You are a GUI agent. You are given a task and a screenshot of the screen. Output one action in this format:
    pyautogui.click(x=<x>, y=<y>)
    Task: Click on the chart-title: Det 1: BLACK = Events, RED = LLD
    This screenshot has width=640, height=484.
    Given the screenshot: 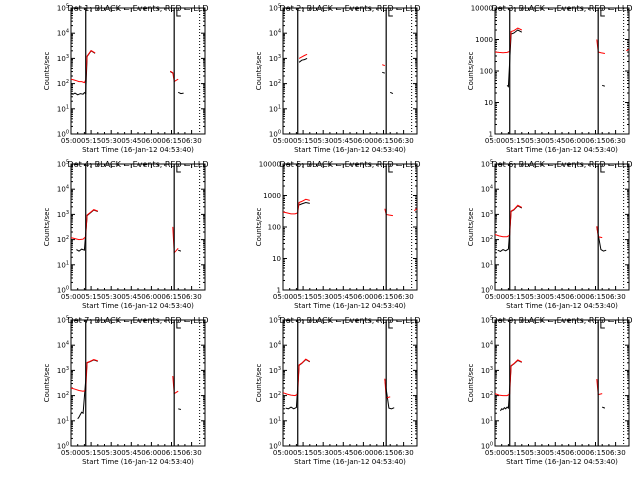 What is the action you would take?
    pyautogui.click(x=138, y=8)
    